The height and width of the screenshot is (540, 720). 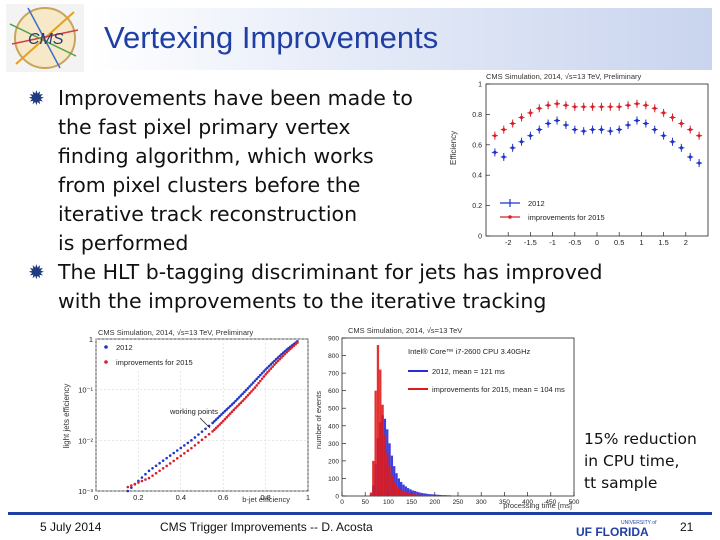 What do you see at coordinates (265, 497) in the screenshot?
I see `plot2-xtick-label: 0.8` at bounding box center [265, 497].